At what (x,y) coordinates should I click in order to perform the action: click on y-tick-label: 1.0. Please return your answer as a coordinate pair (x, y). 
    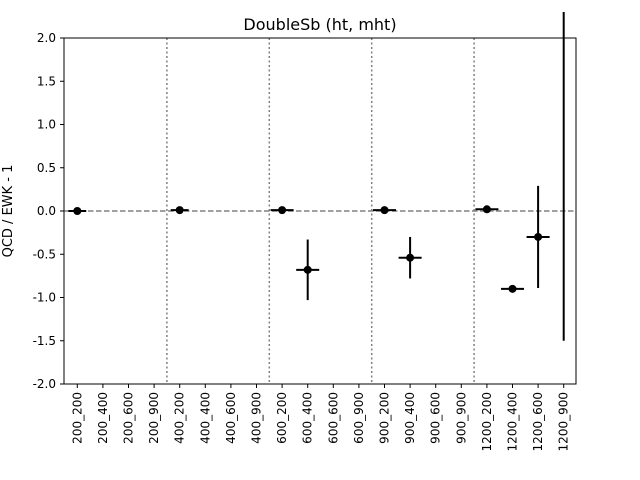
    Looking at the image, I should click on (46, 125).